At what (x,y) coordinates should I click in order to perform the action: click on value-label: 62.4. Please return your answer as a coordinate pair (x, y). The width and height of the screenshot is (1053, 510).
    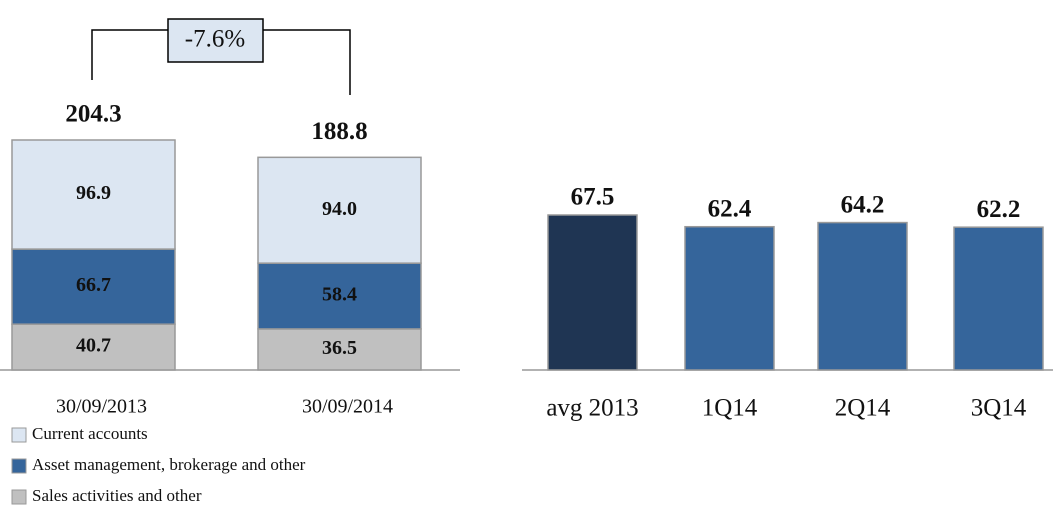
    Looking at the image, I should click on (730, 208).